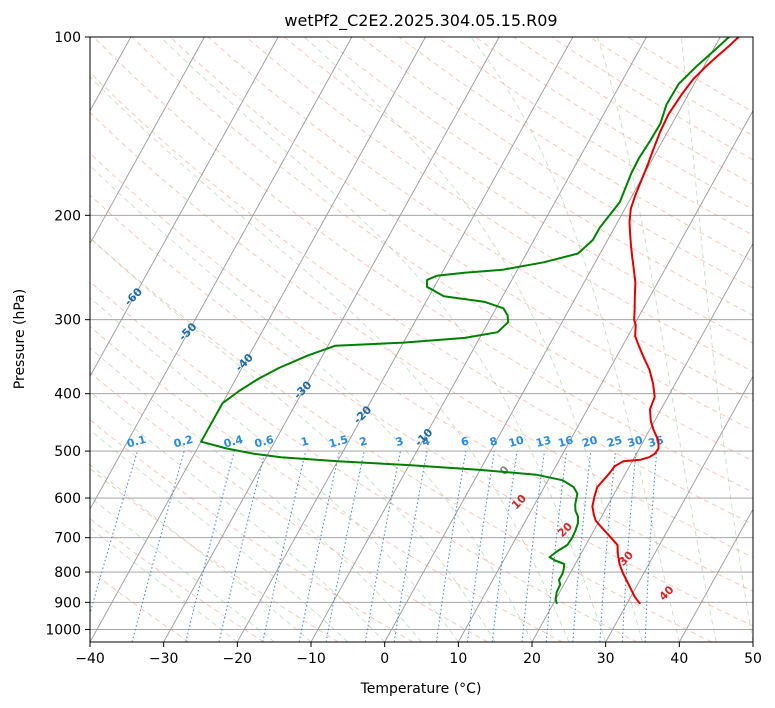 The image size is (775, 708). What do you see at coordinates (384, 659) in the screenshot?
I see `x-tick-label: 0` at bounding box center [384, 659].